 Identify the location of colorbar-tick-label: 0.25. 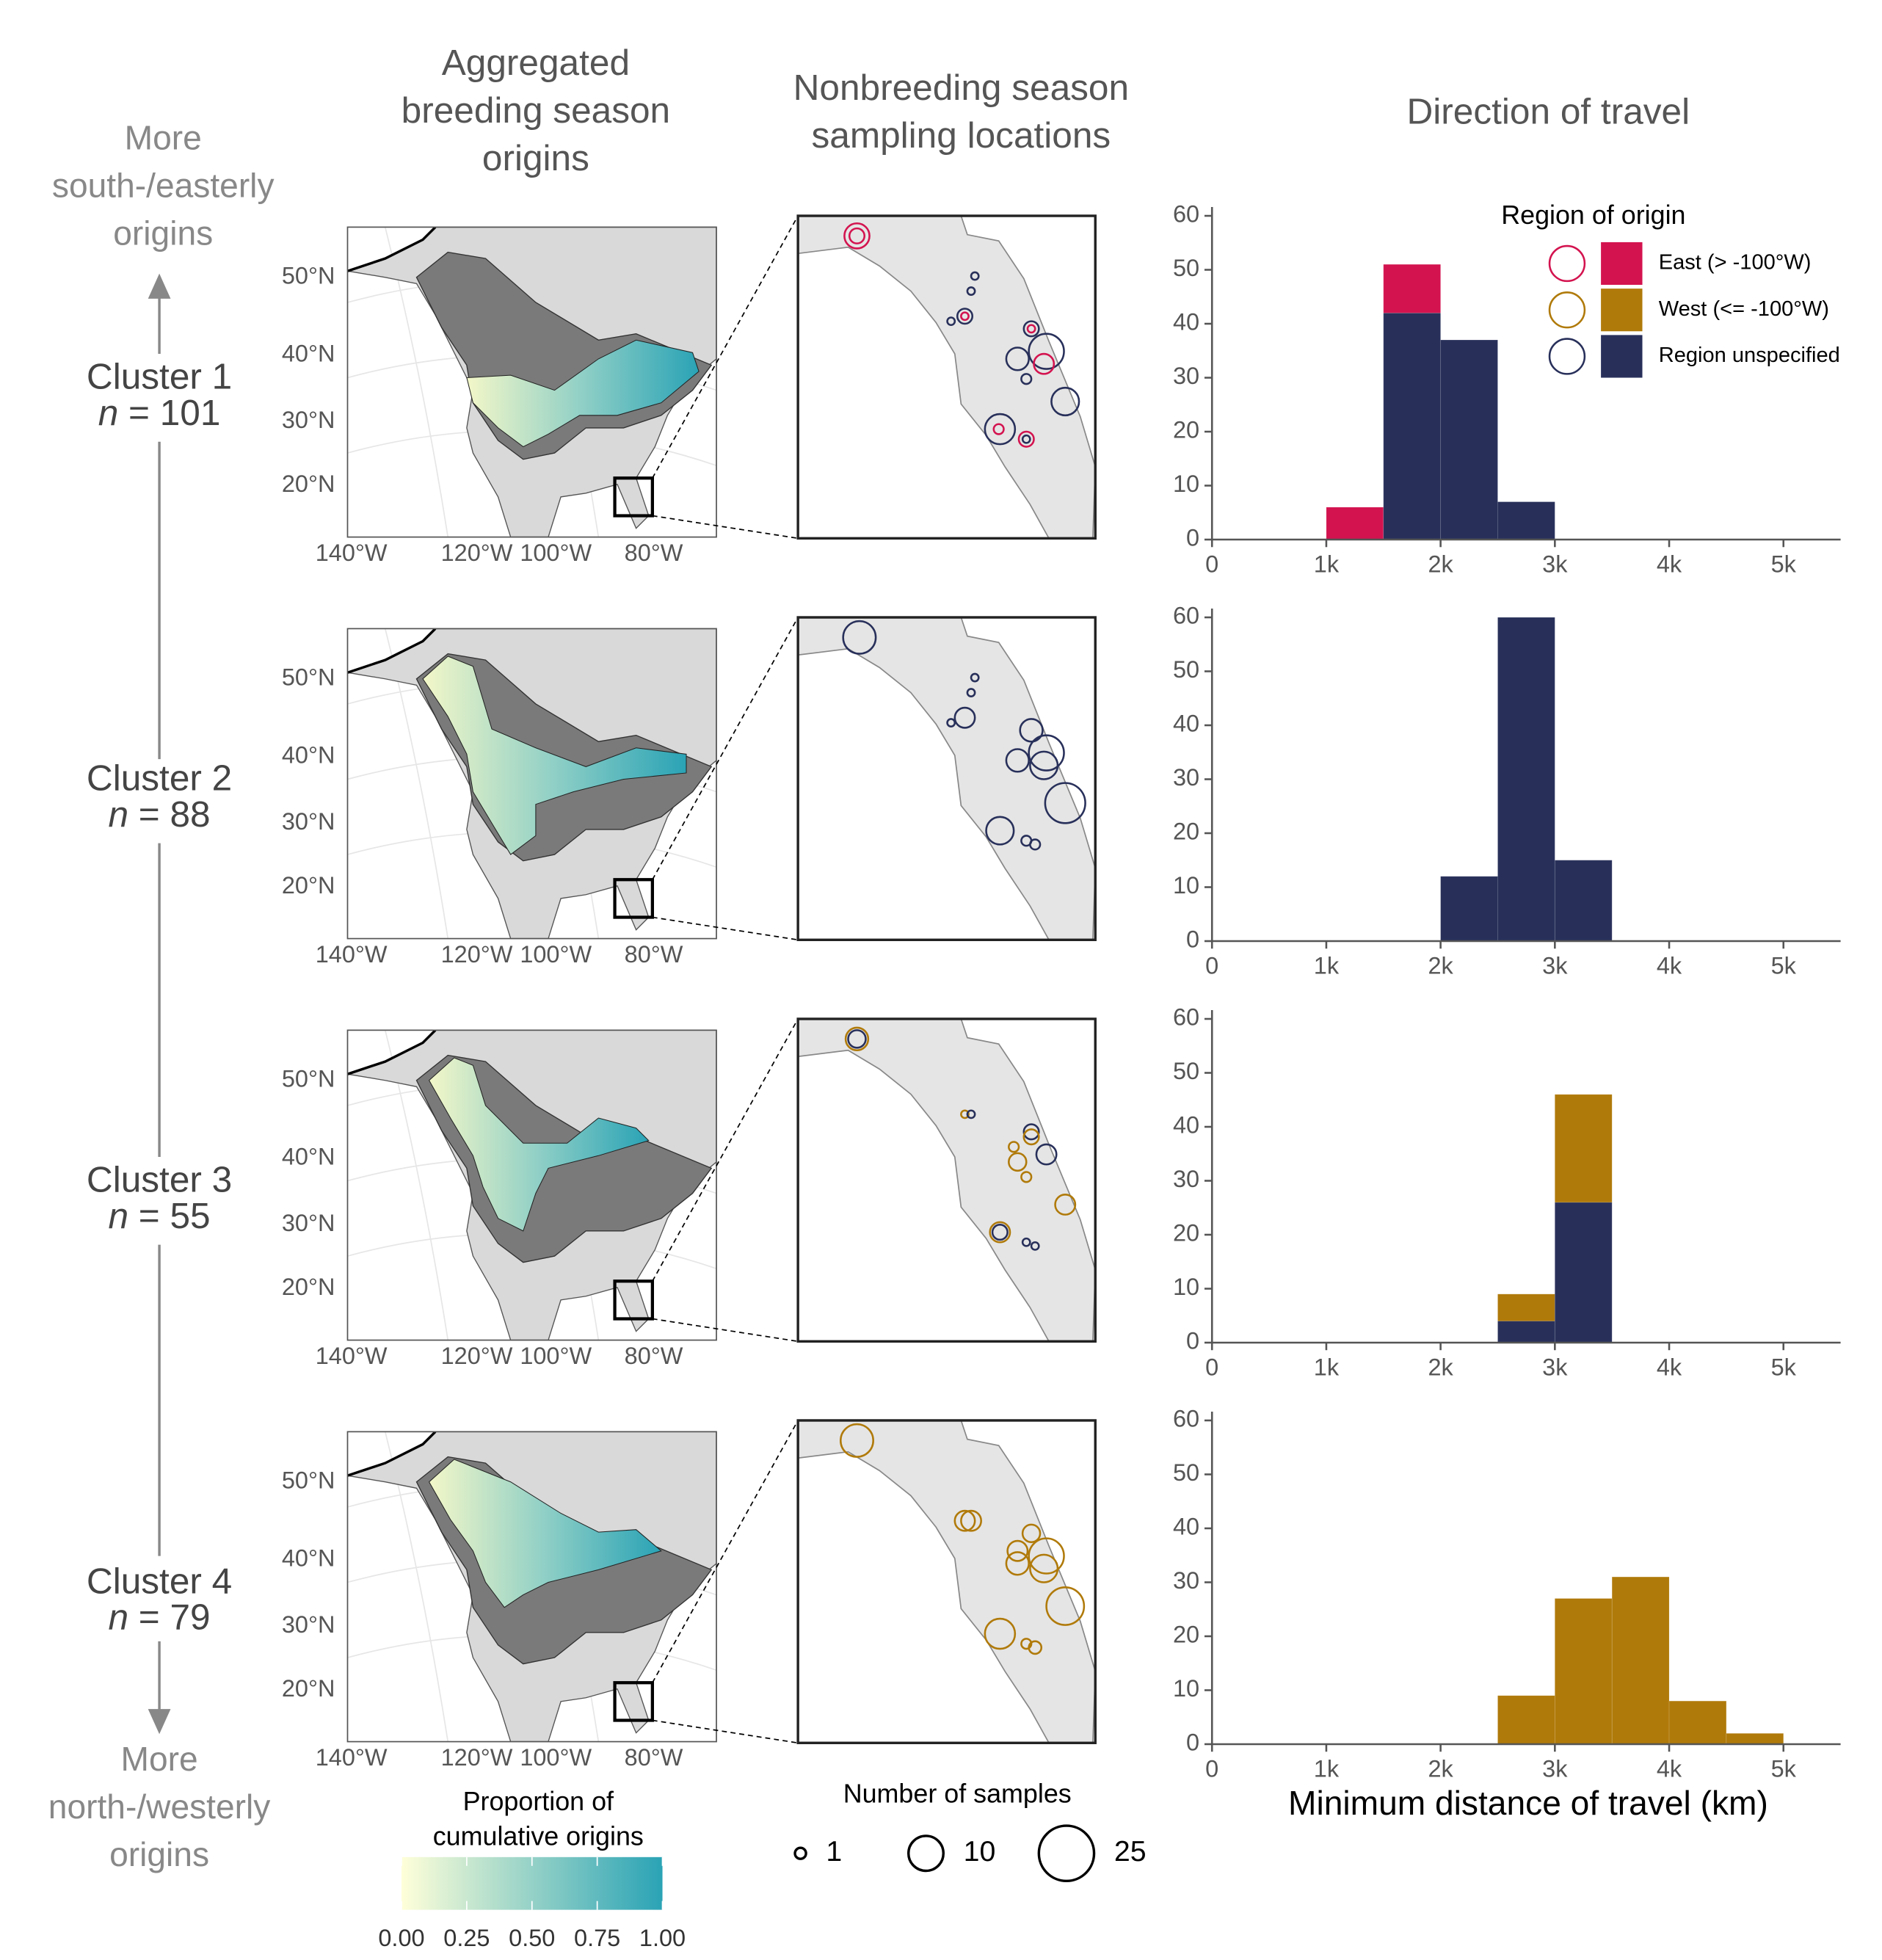
(466, 1938).